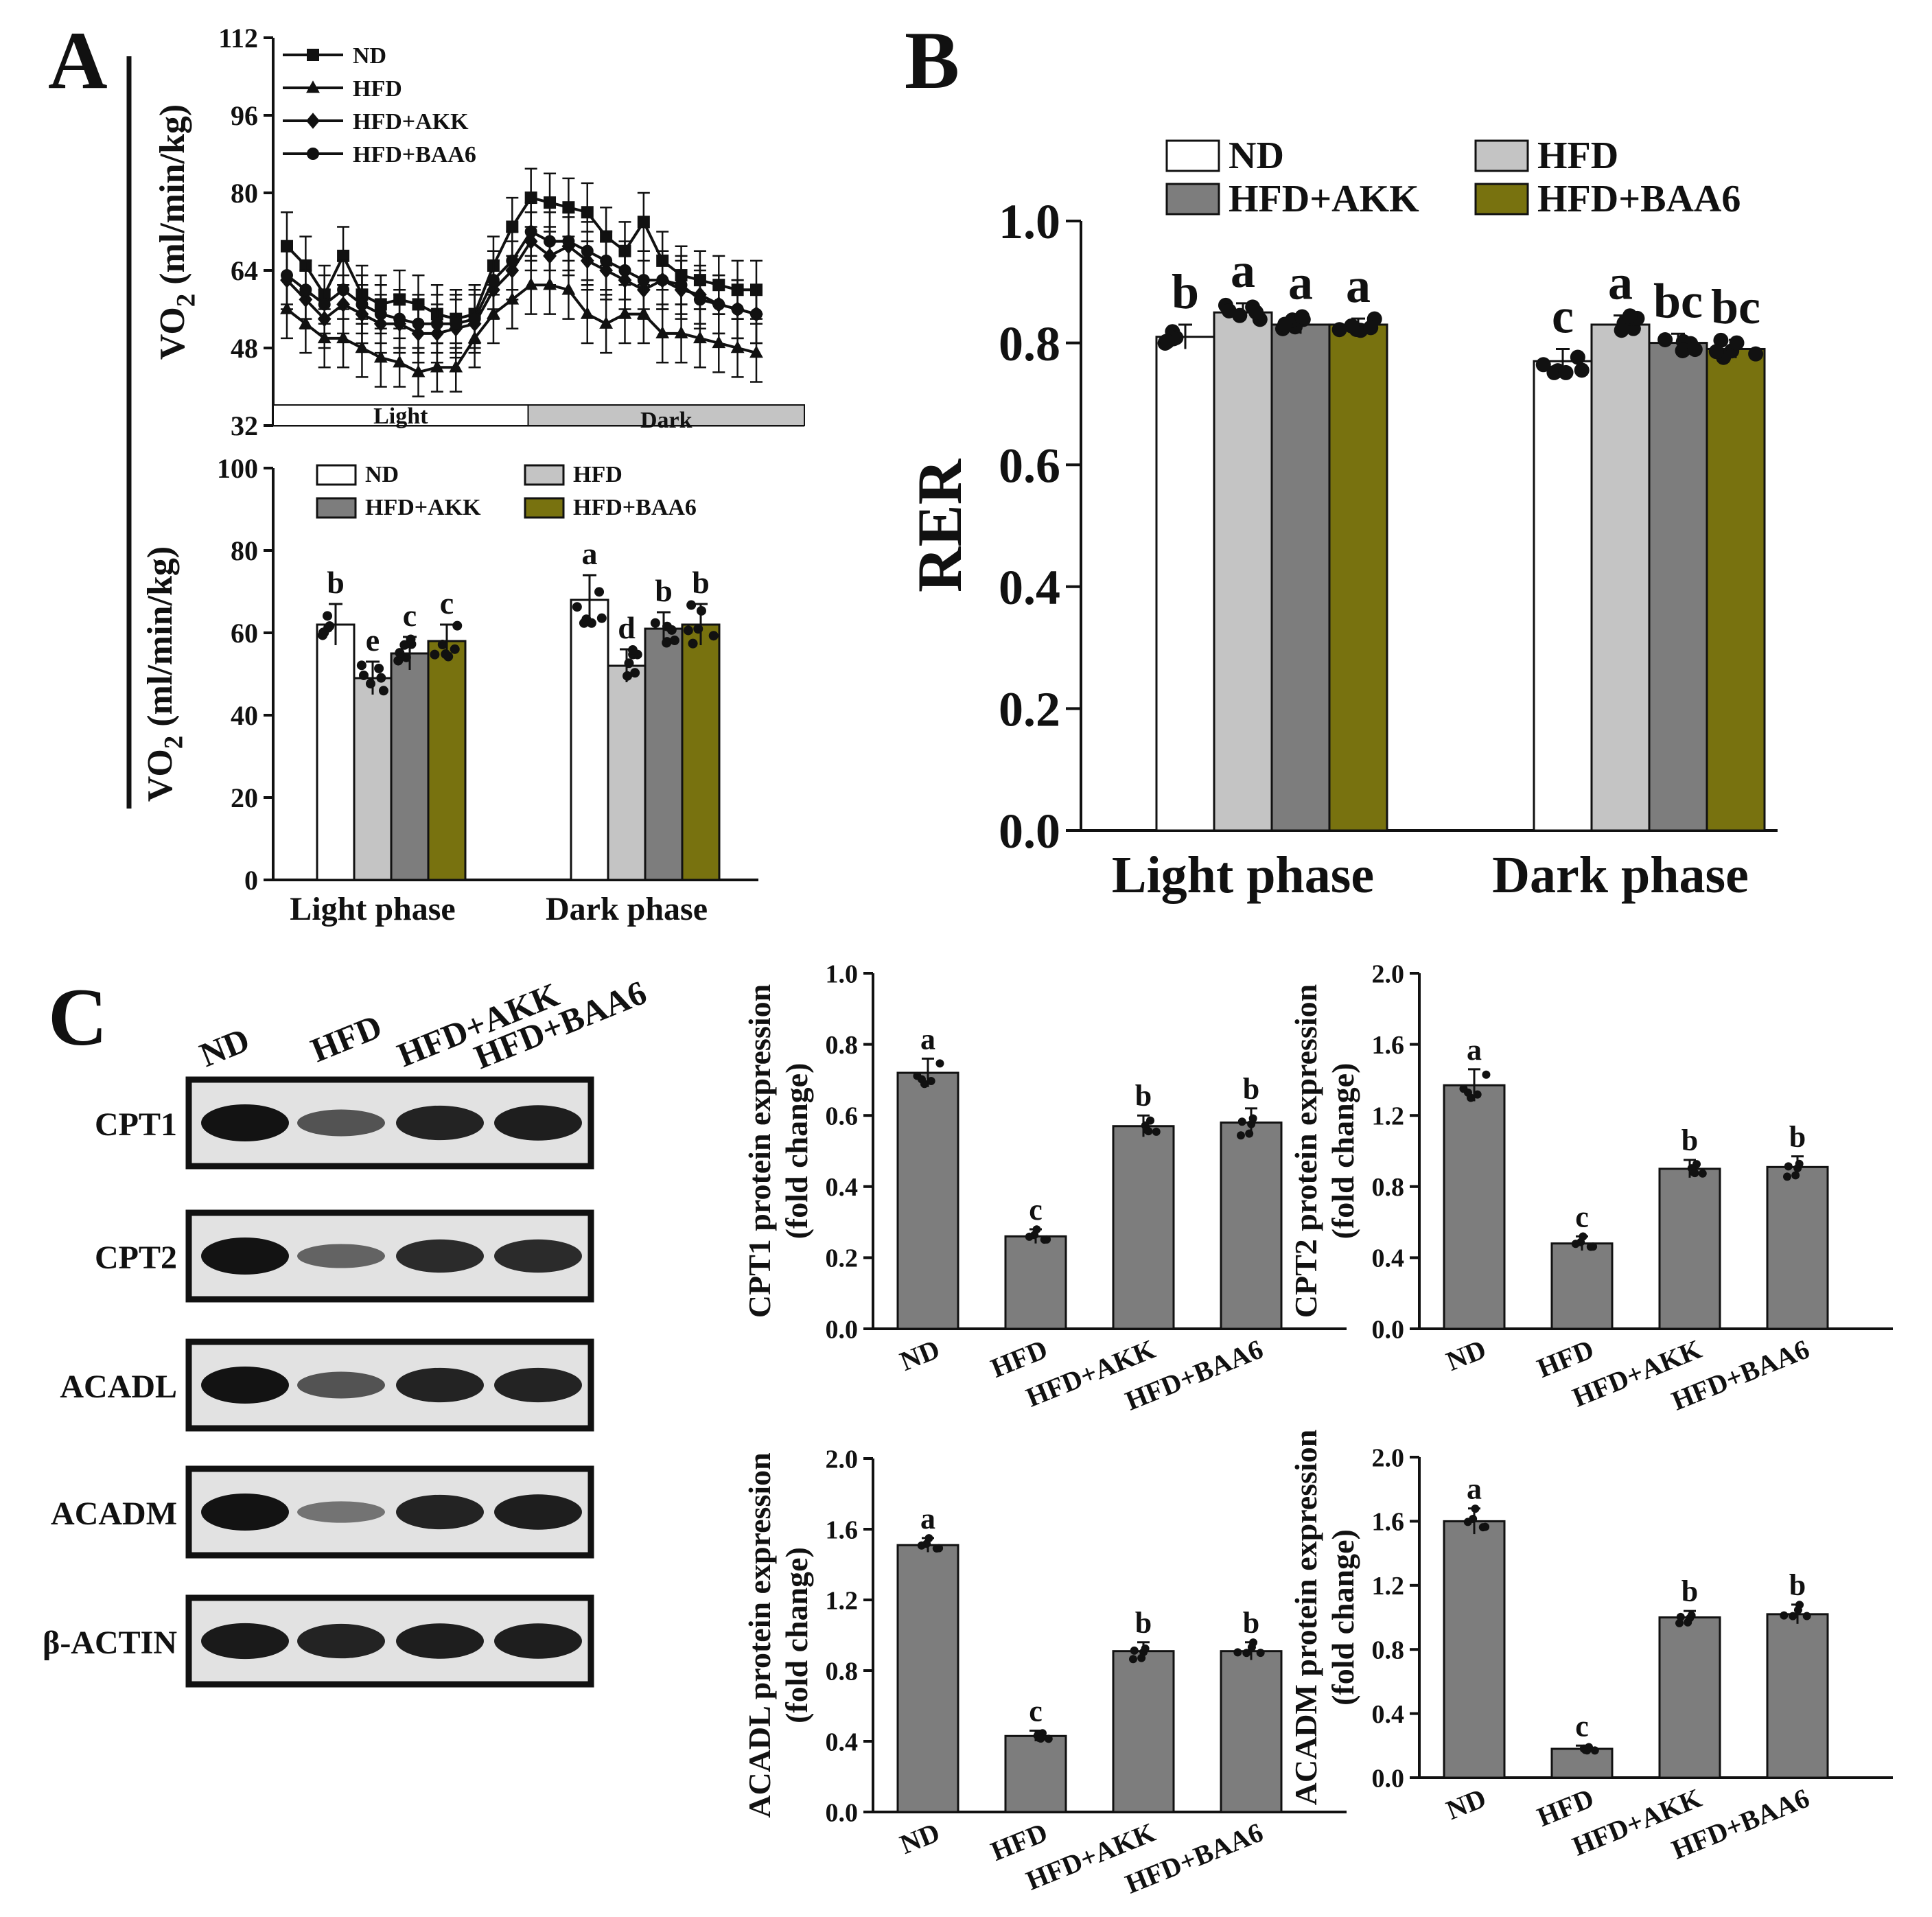 This screenshot has width=1932, height=1917. What do you see at coordinates (373, 909) in the screenshot?
I see `category-label-light-phase: Light phase` at bounding box center [373, 909].